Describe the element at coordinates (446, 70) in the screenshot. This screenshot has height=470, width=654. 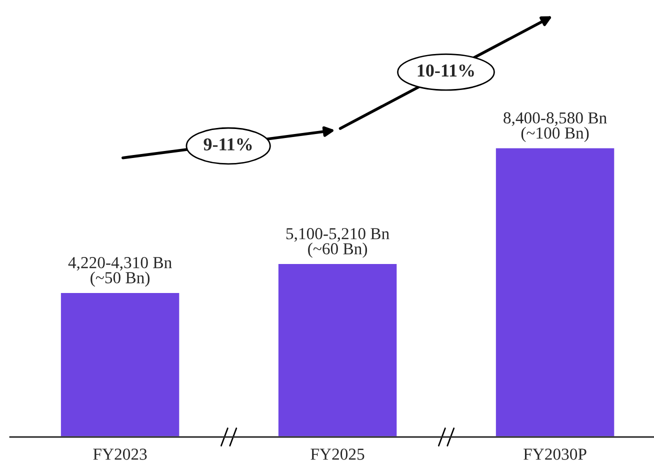
I see `text: 10-11%` at that location.